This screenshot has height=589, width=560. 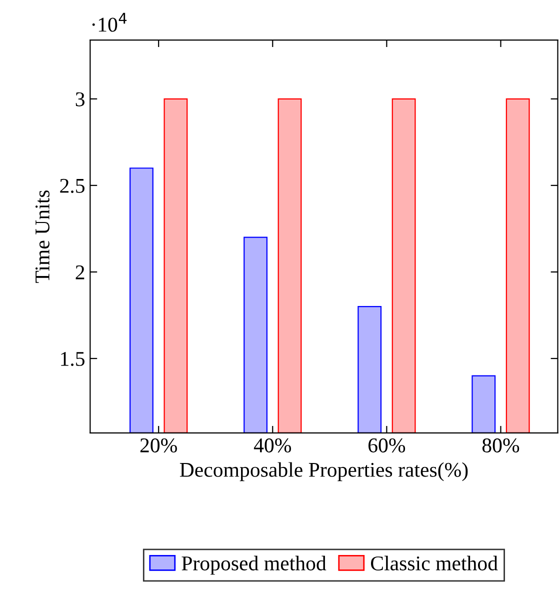 I want to click on y-tick-label: 1.5, so click(x=72, y=359).